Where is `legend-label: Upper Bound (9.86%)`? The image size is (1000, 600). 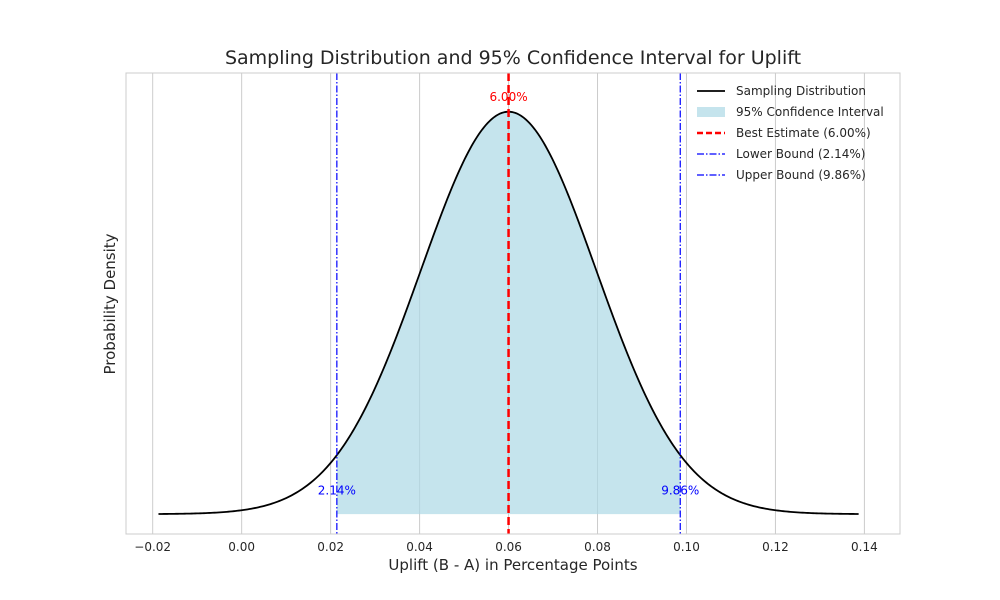
legend-label: Upper Bound (9.86%) is located at coordinates (801, 175).